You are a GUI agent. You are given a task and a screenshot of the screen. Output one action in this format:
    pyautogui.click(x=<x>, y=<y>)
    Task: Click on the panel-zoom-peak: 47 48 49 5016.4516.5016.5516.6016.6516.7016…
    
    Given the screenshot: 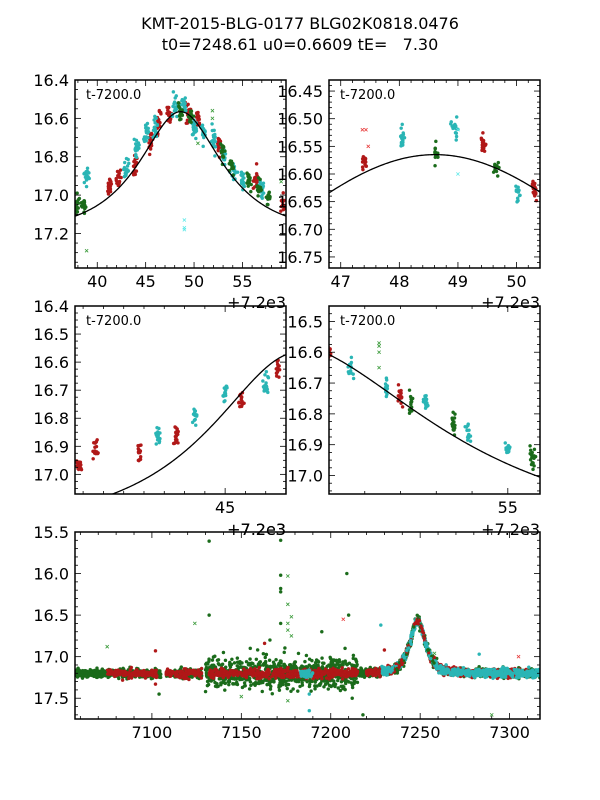 What is the action you would take?
    pyautogui.click(x=409, y=185)
    